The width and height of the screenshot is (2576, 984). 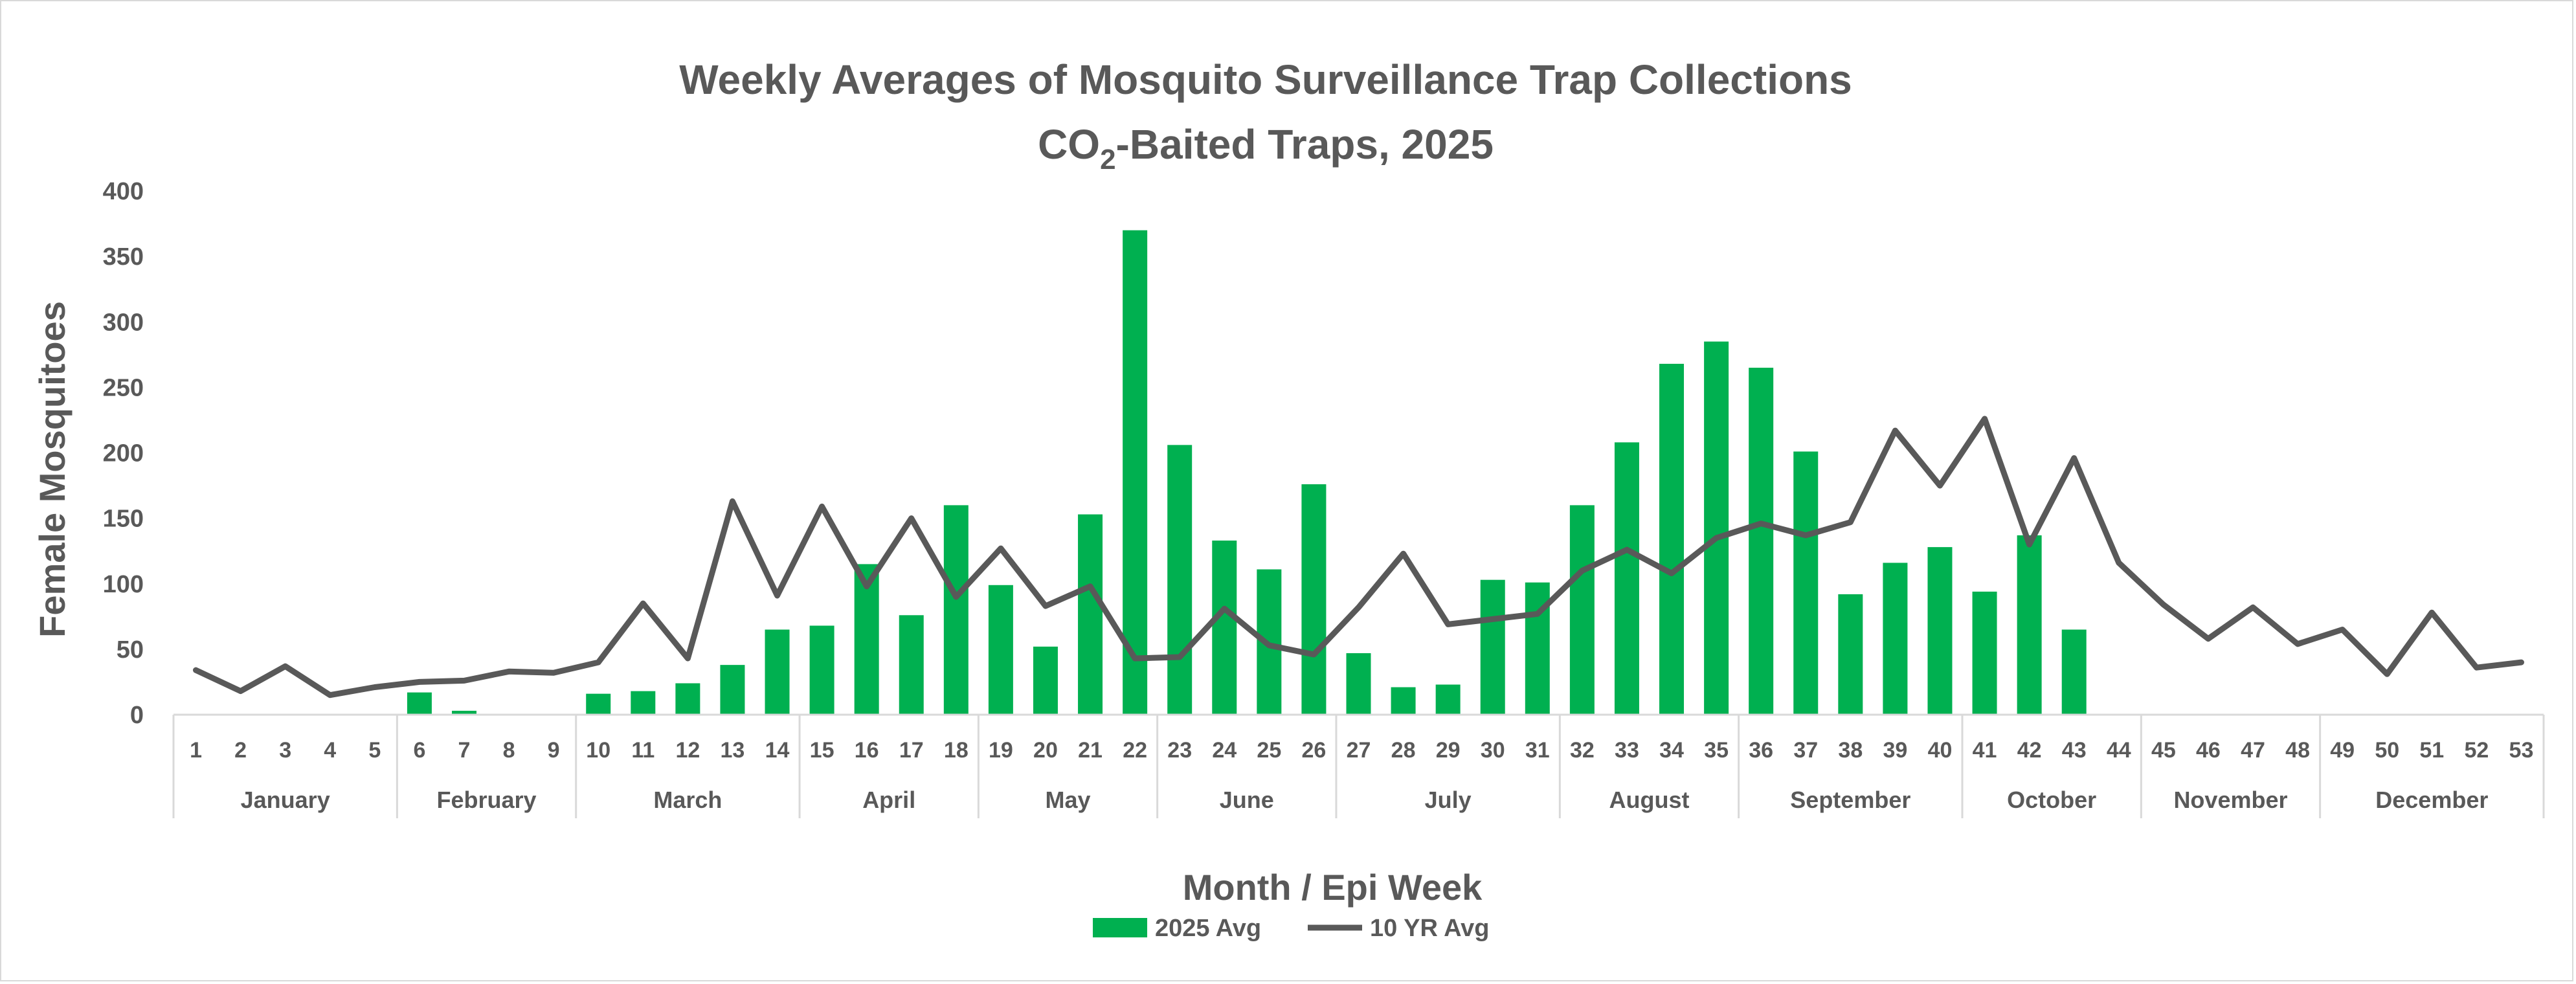 What do you see at coordinates (1305, 144) in the screenshot?
I see `title-suffix: -Baited Traps, 2025` at bounding box center [1305, 144].